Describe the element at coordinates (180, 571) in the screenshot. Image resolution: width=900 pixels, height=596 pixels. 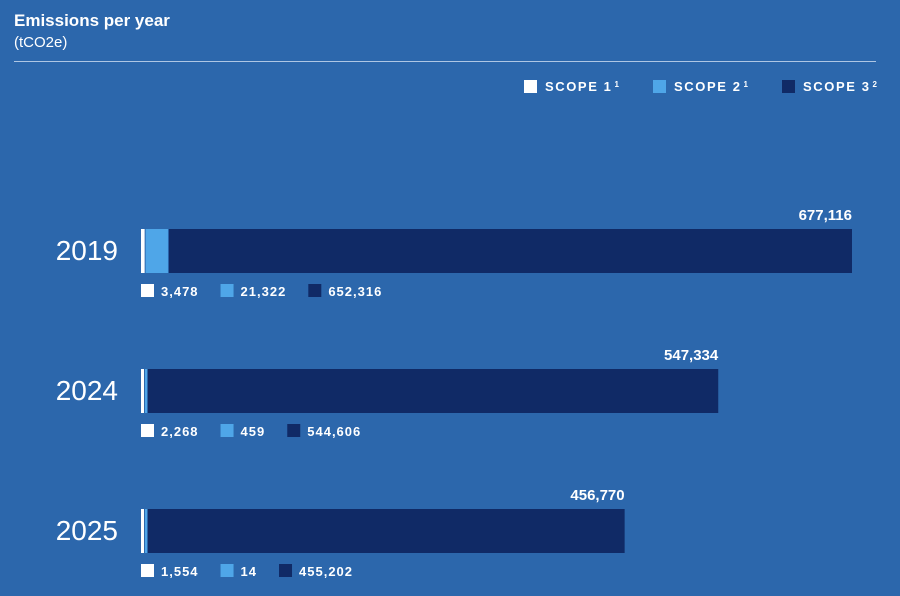
I see `value-label-2025-scope-1: 1,554` at that location.